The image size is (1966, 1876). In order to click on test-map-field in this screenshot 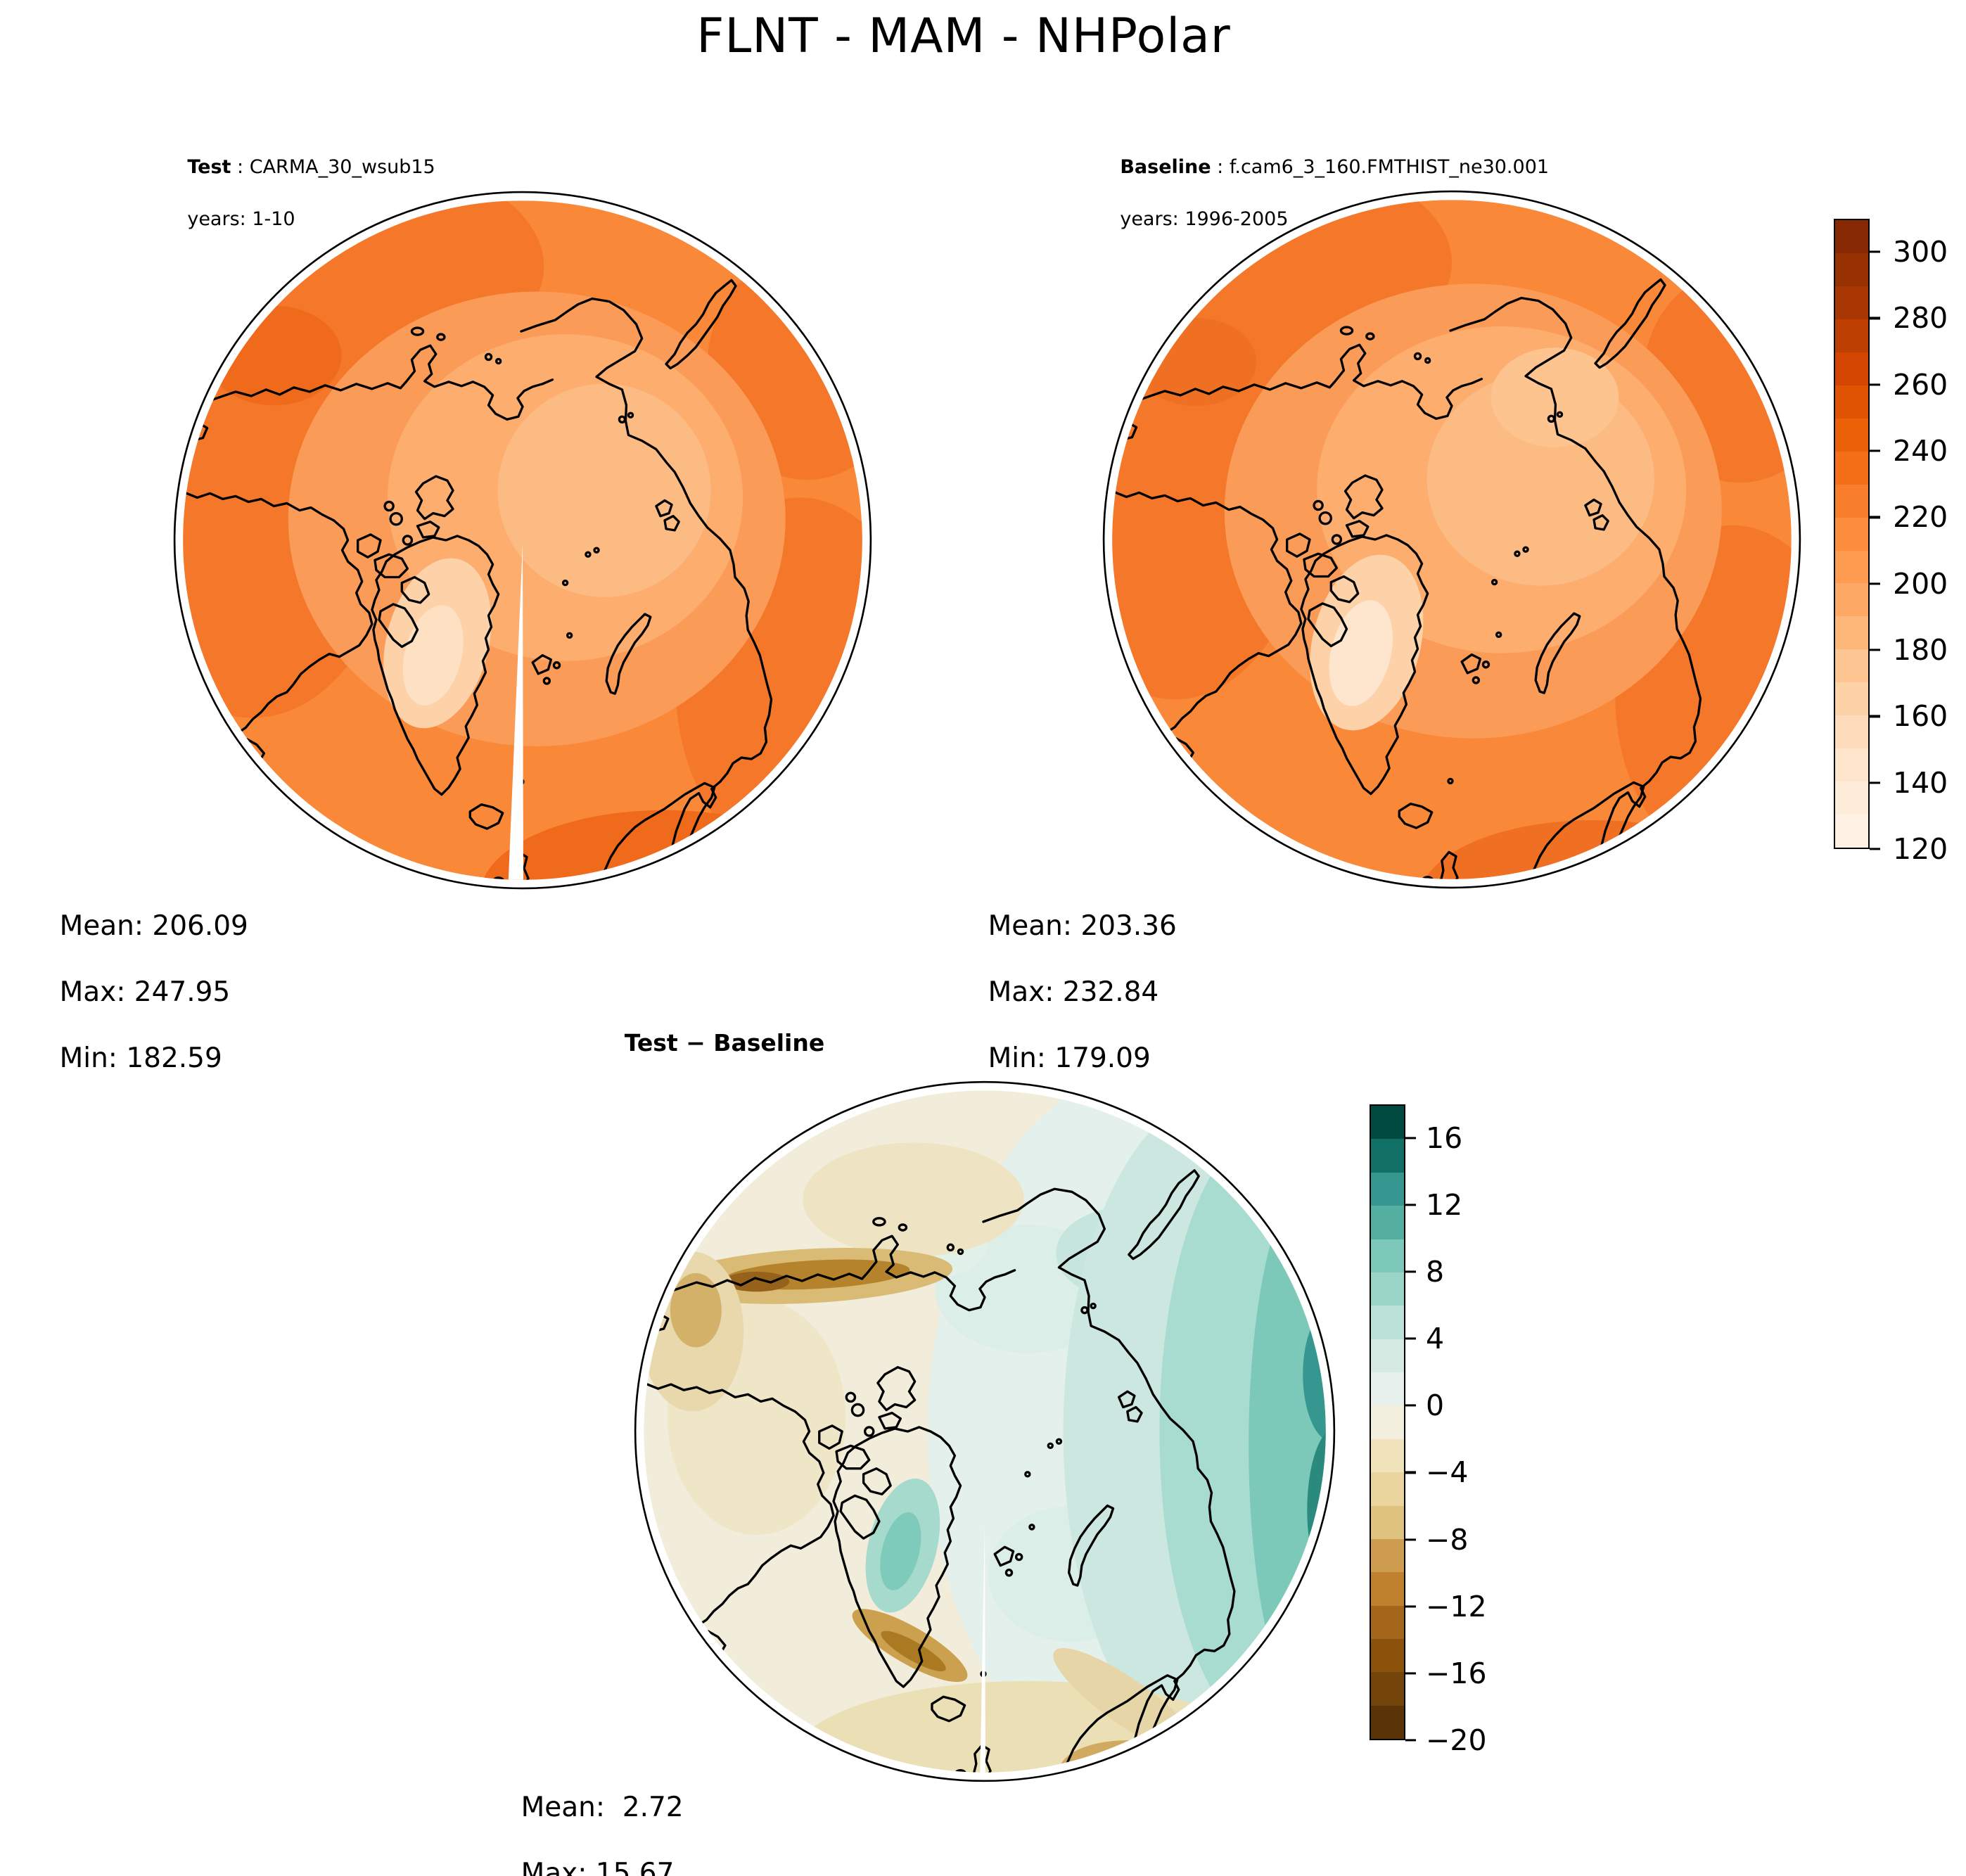, I will do `click(522, 540)`.